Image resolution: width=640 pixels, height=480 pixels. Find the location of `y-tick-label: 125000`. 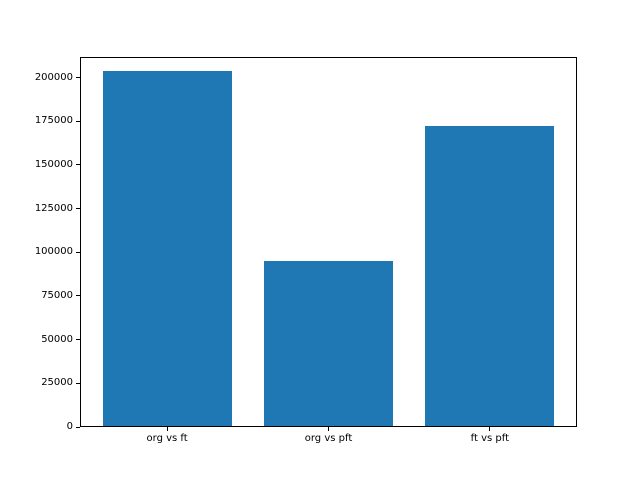

y-tick-label: 125000 is located at coordinates (53, 208).